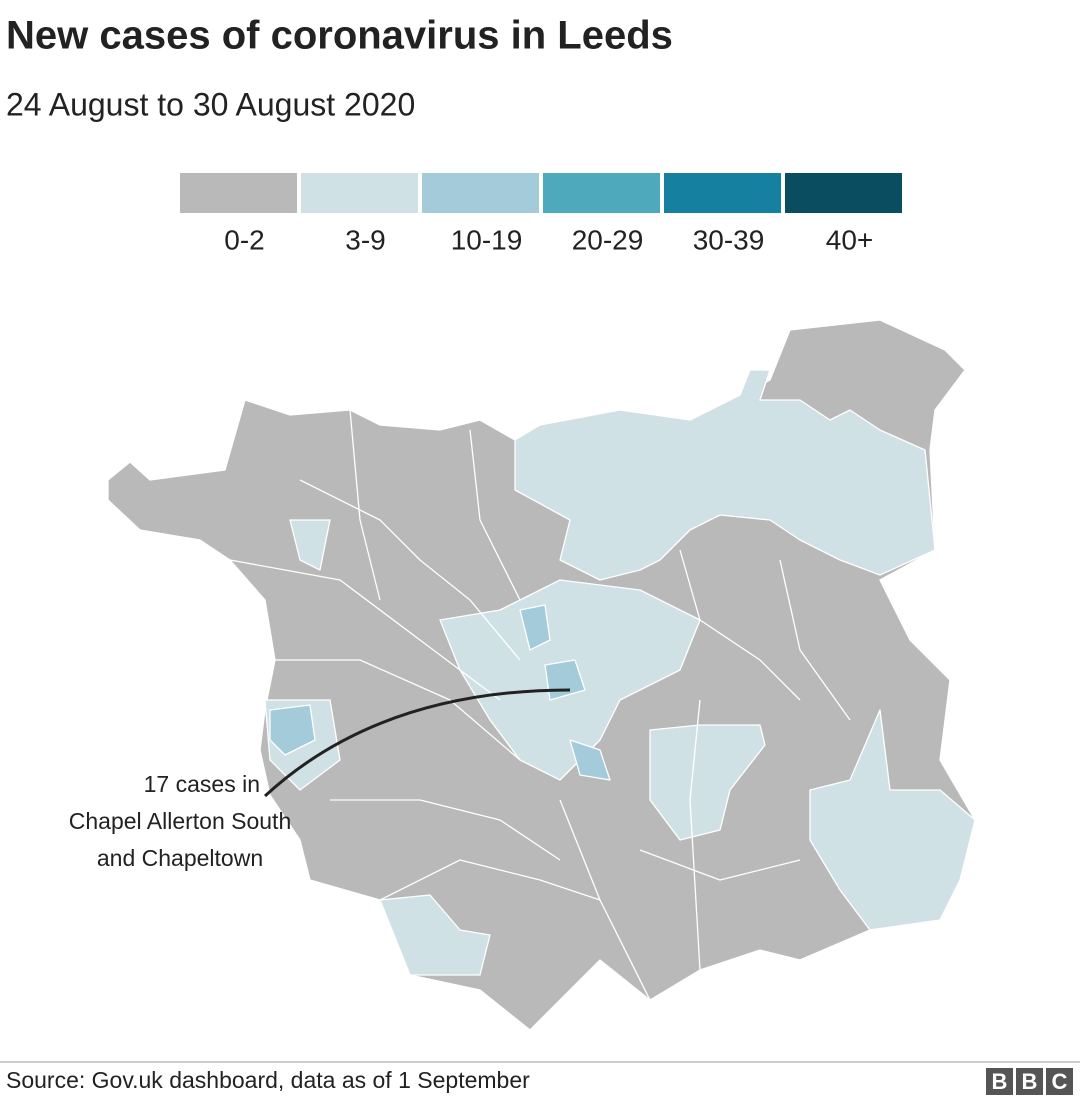 The width and height of the screenshot is (1080, 1102). I want to click on region-north, so click(725, 475).